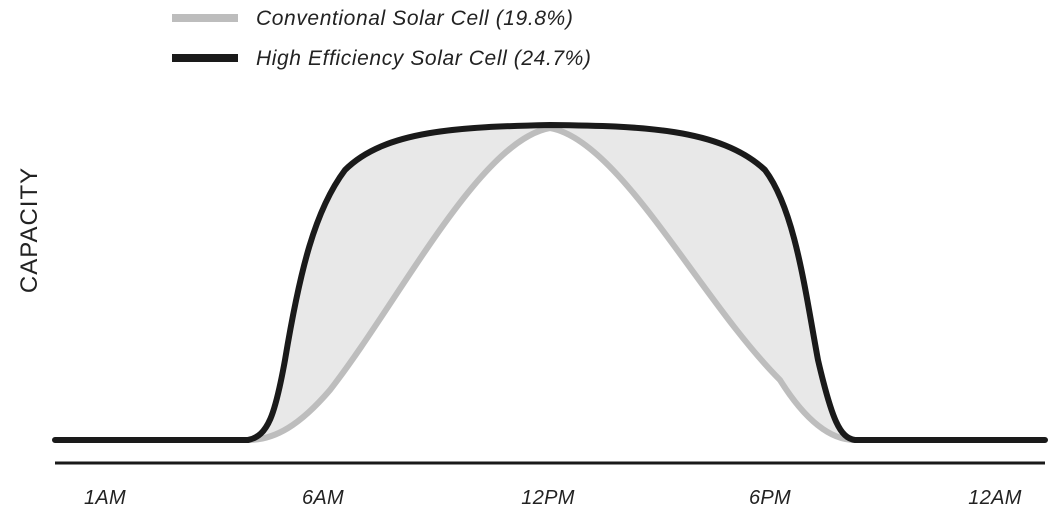 The height and width of the screenshot is (518, 1057). Describe the element at coordinates (770, 498) in the screenshot. I see `x-tick-label-6pm: 6PM` at that location.